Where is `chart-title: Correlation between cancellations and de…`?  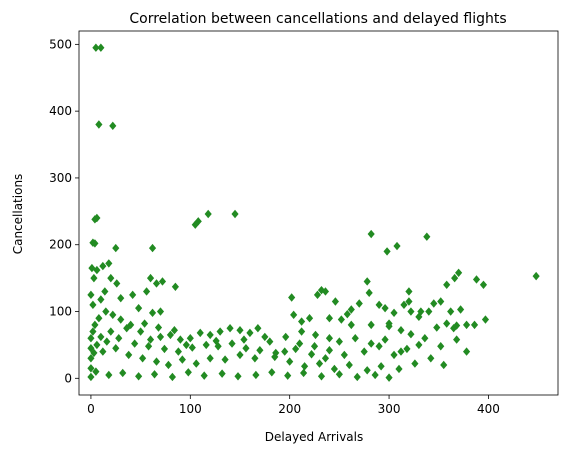
chart-title: Correlation between cancellations and de… is located at coordinates (317, 19).